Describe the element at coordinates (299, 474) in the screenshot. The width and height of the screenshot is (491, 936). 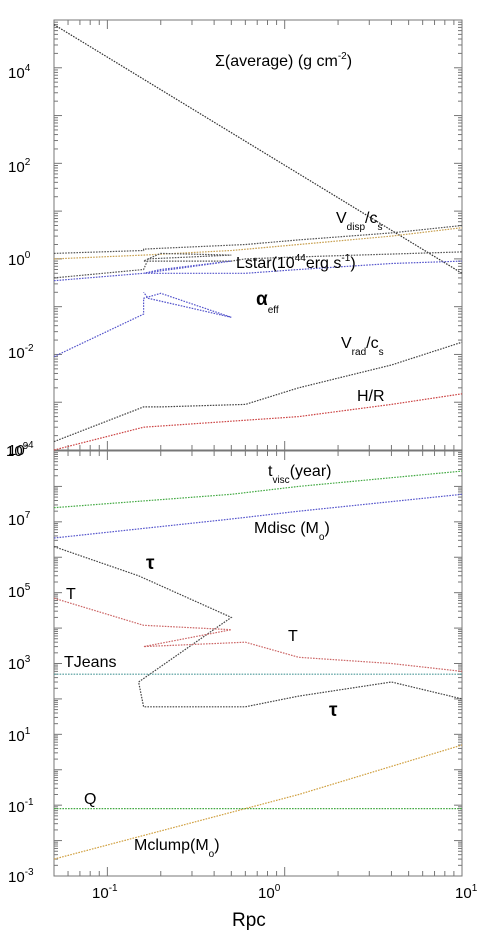
I see `label-t-visc: tvisc(year)` at that location.